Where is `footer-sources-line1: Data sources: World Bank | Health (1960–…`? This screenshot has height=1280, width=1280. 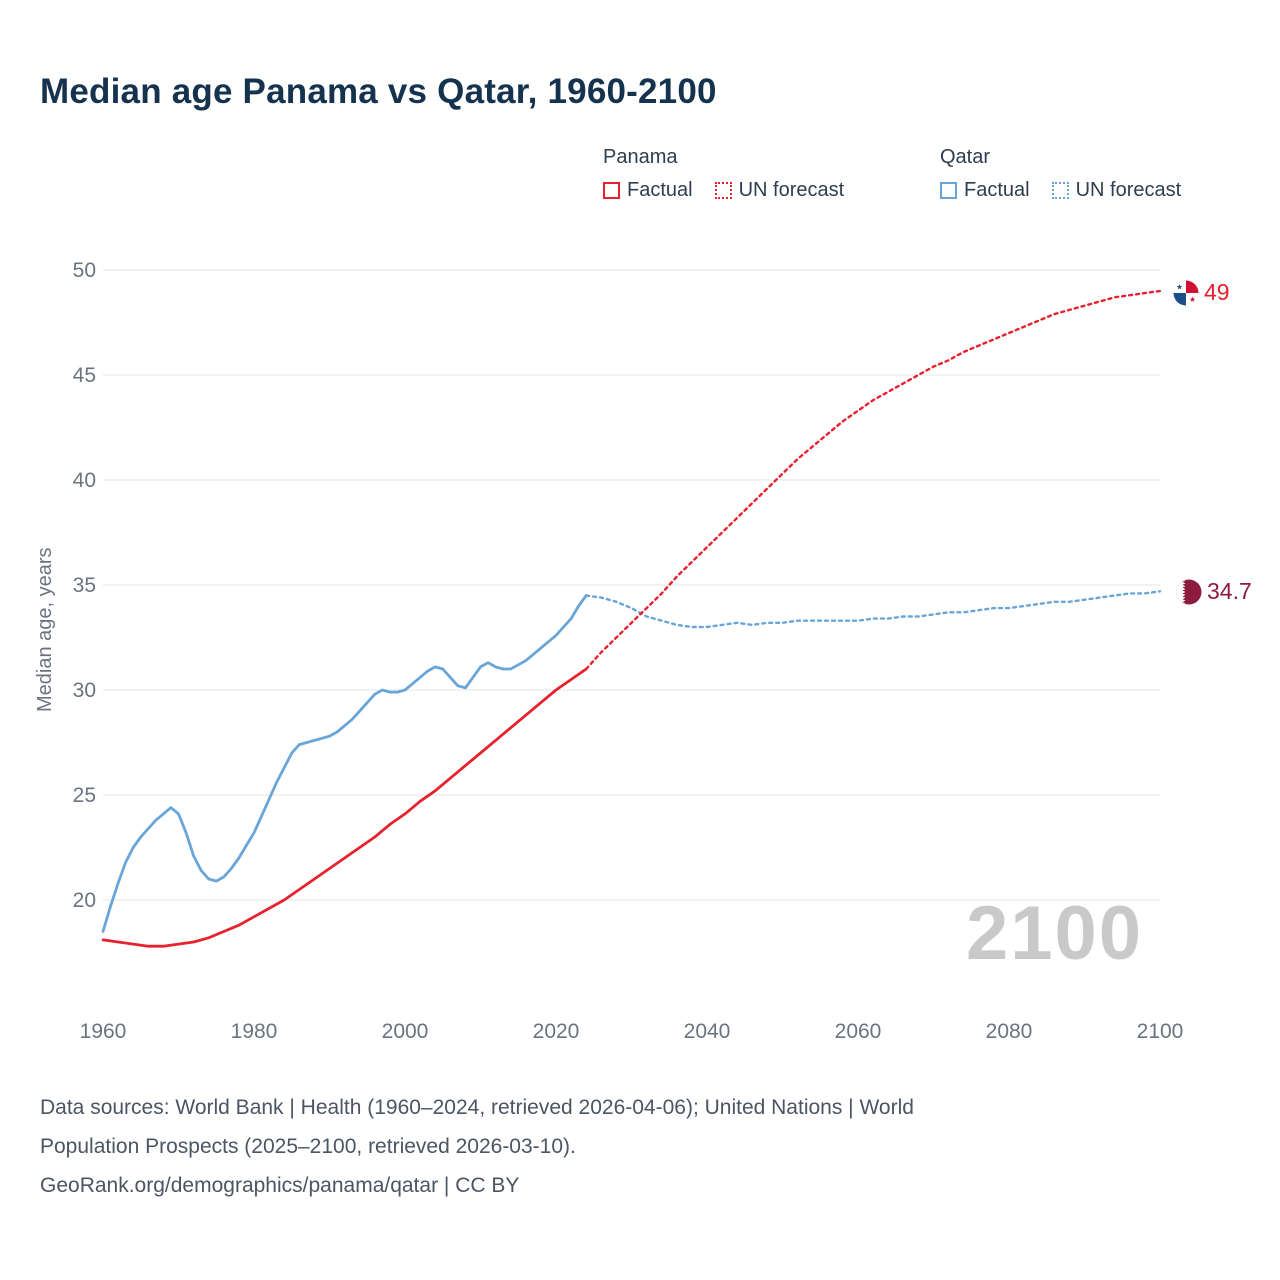 footer-sources-line1: Data sources: World Bank | Health (1960–… is located at coordinates (477, 1107).